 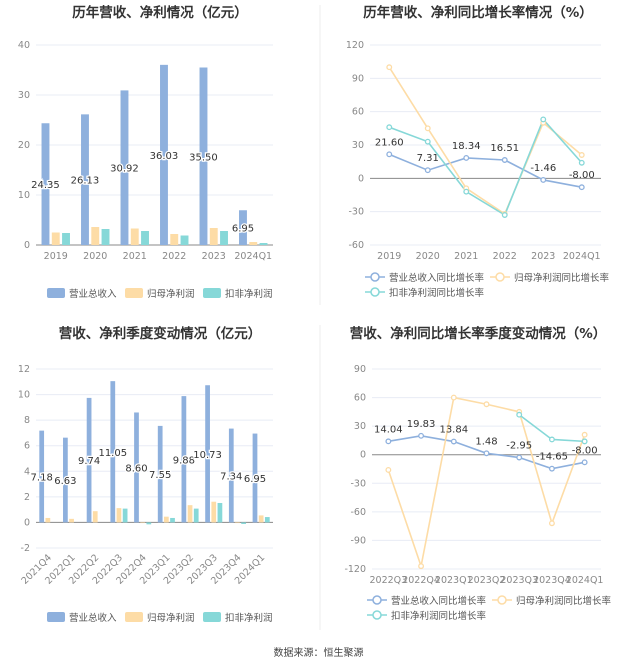 I want to click on data-label: 6.63, so click(x=65, y=481).